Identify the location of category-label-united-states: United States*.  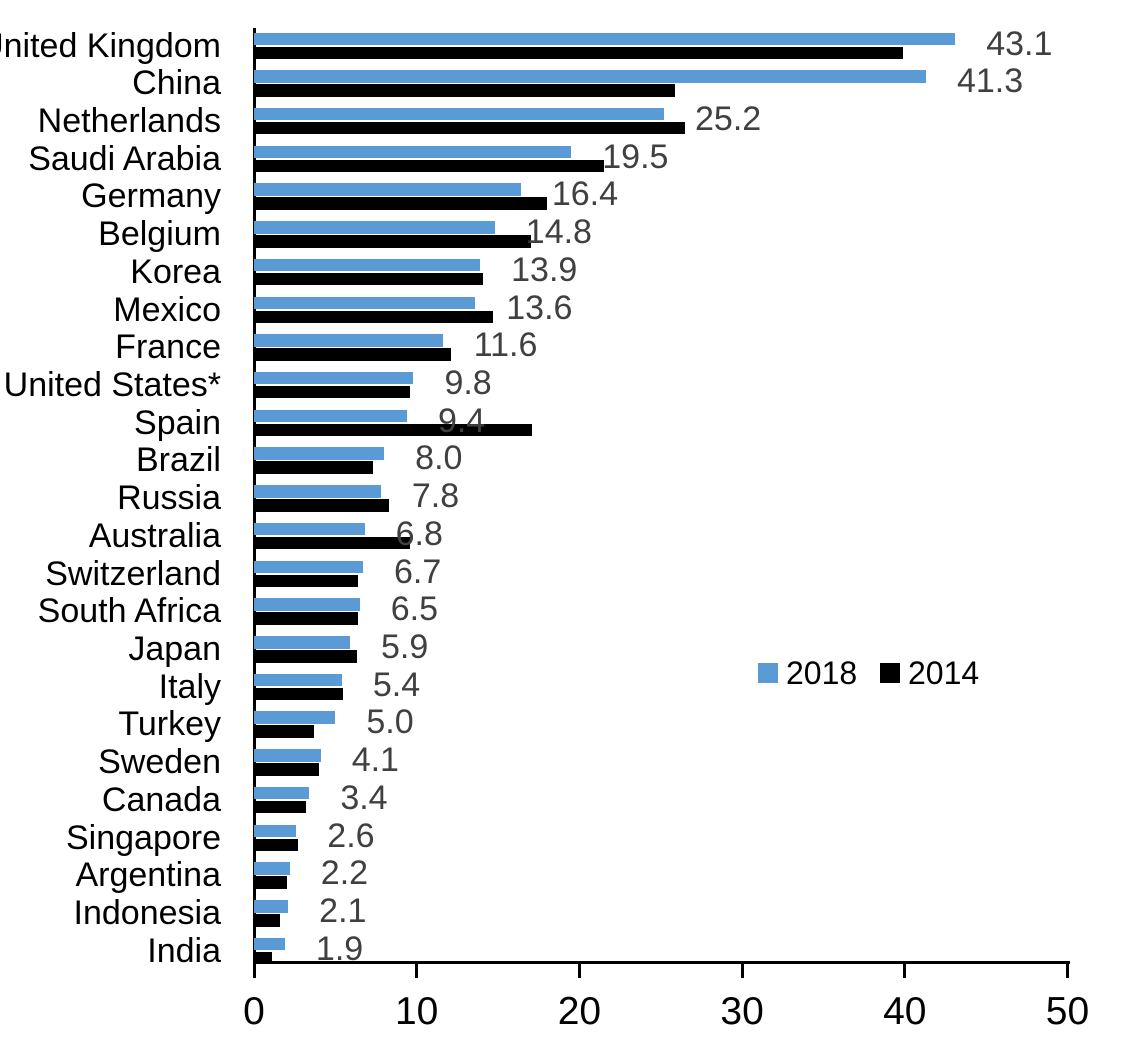
(112, 384).